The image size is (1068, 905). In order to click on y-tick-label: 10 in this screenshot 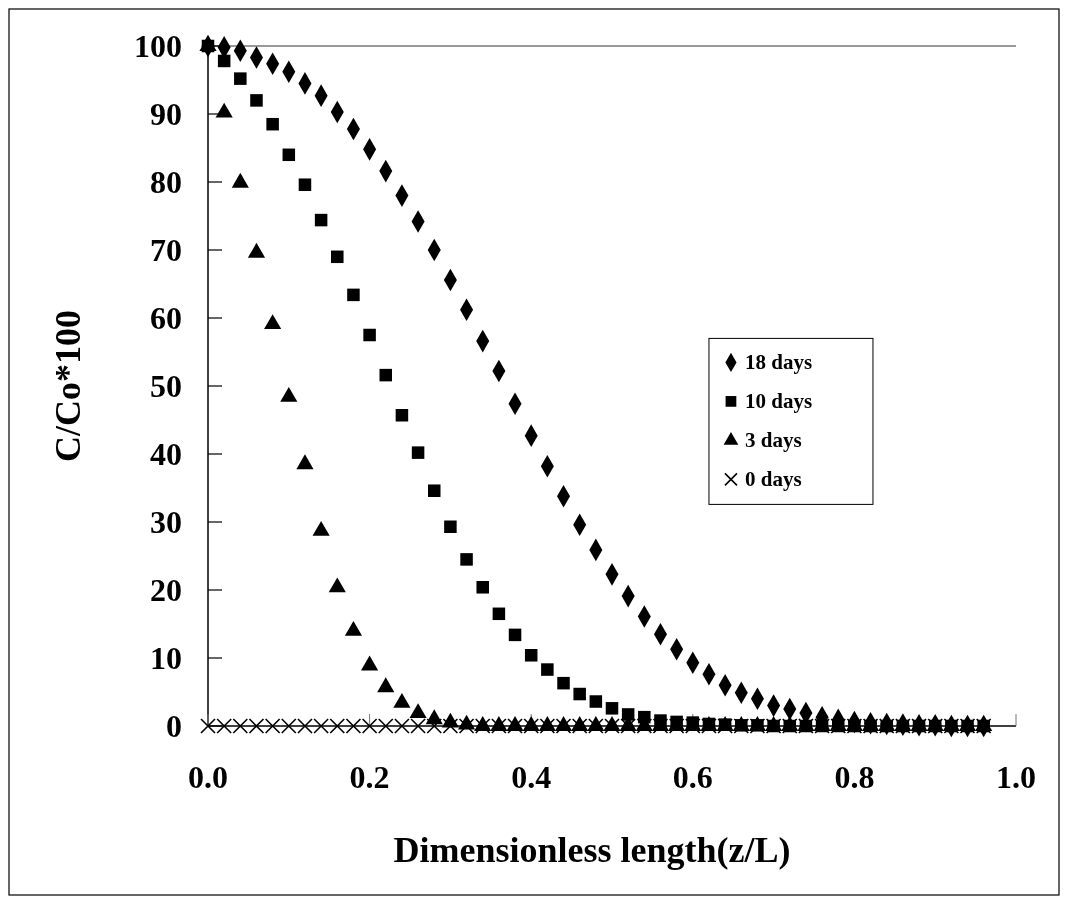, I will do `click(166, 658)`.